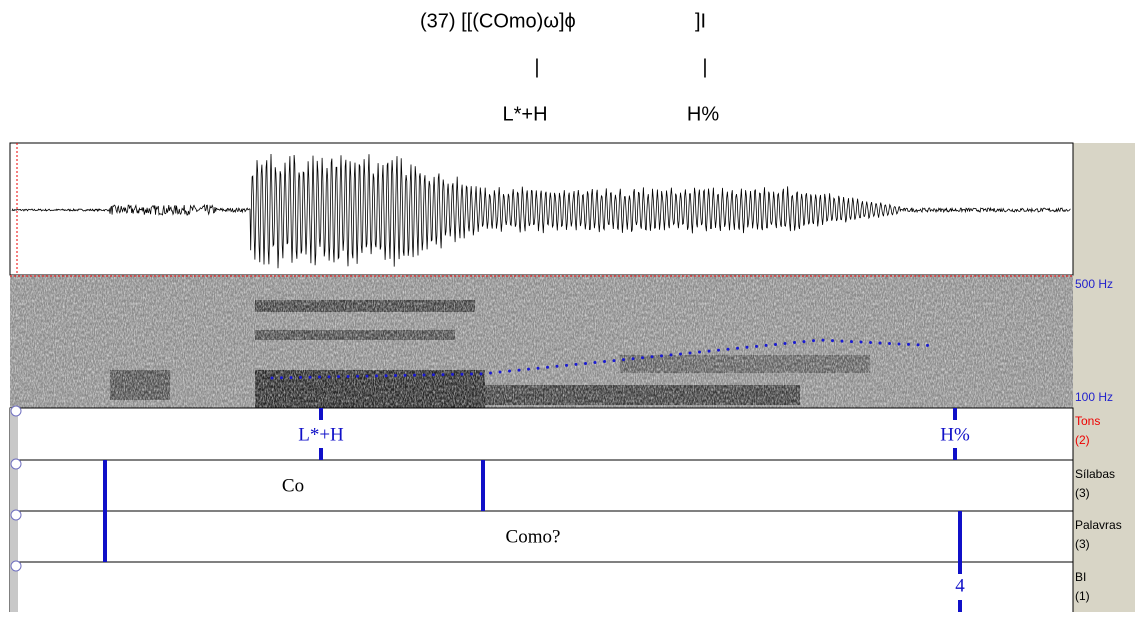 Image resolution: width=1135 pixels, height=617 pixels. Describe the element at coordinates (524, 114) in the screenshot. I see `header-tone: L*+H` at that location.